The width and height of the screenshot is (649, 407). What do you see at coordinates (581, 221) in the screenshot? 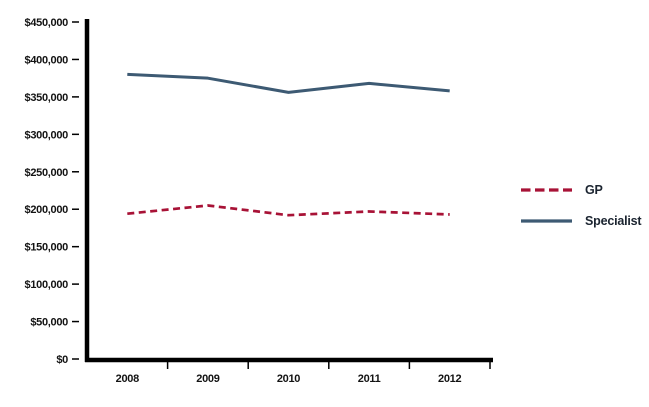
I see `legend-item-specialist: Specialist` at bounding box center [581, 221].